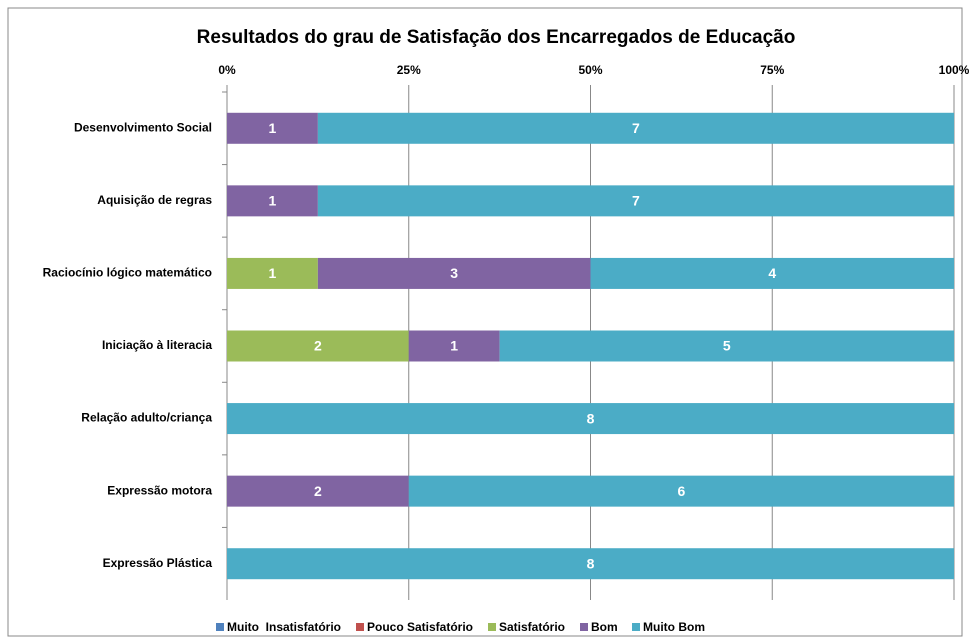 This screenshot has height=644, width=972. Describe the element at coordinates (227, 70) in the screenshot. I see `x-tick-label: 0%` at that location.